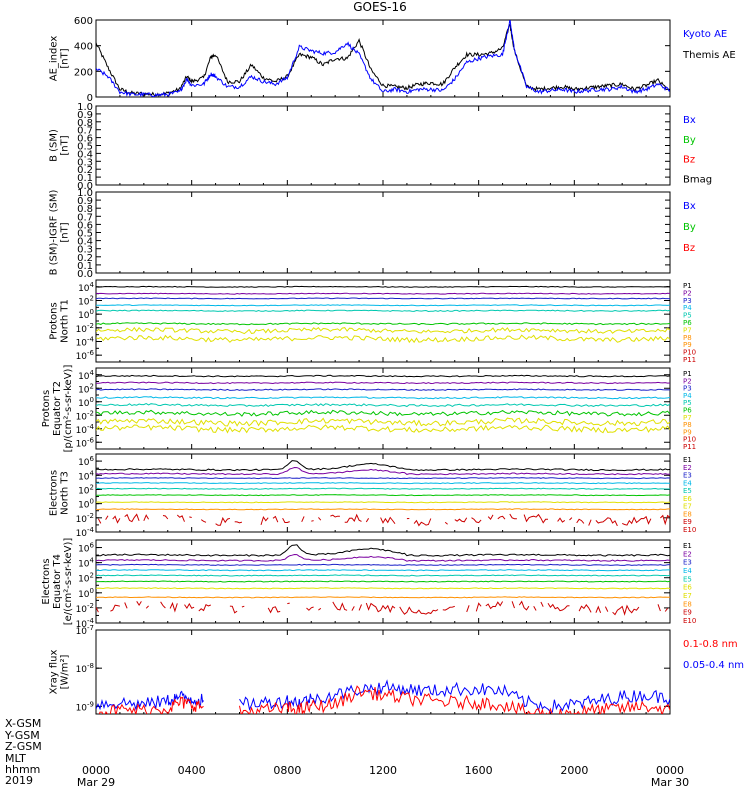 The height and width of the screenshot is (800, 750). I want to click on legend-entry: Bmag, so click(697, 179).